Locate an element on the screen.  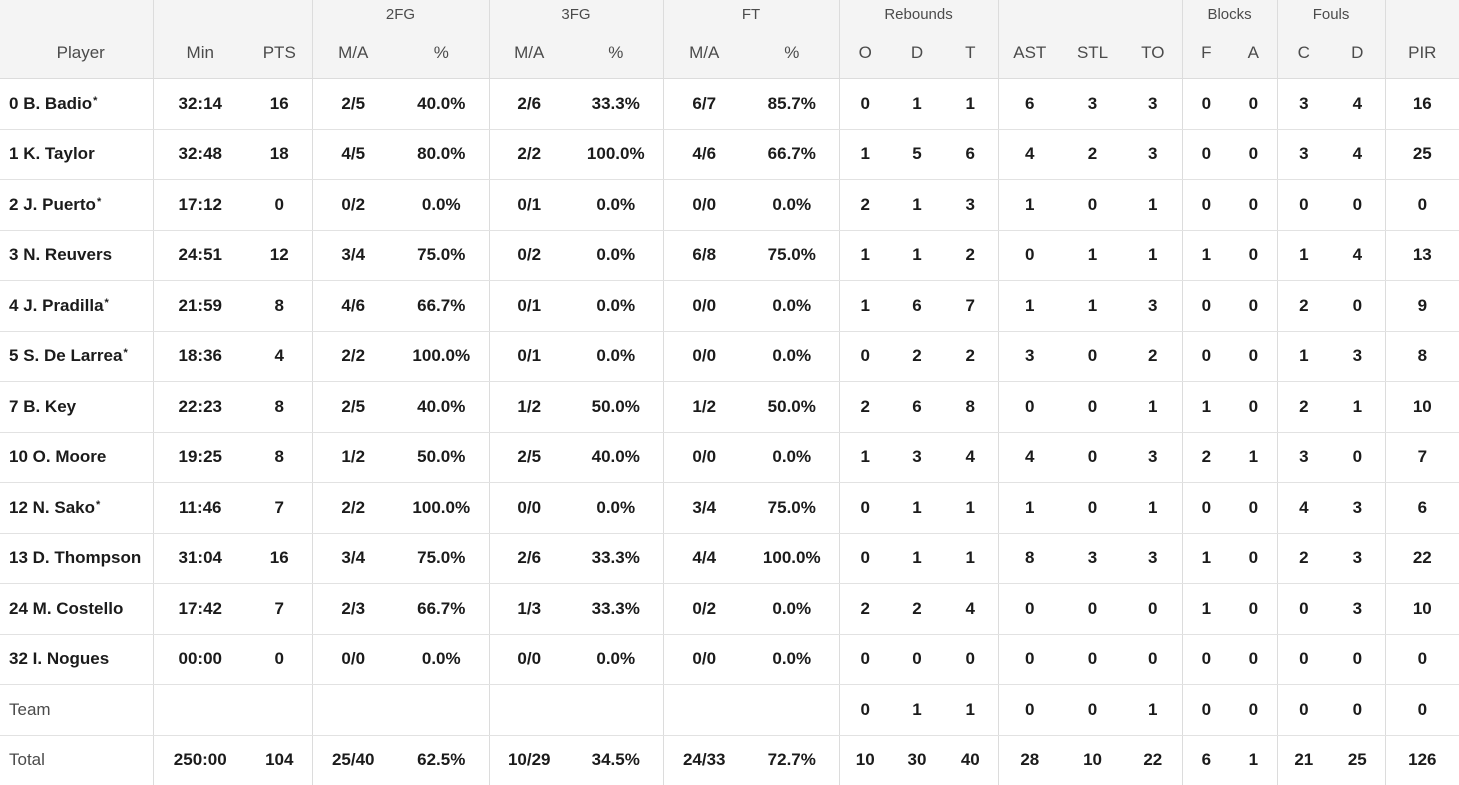
cell-ast: 4 is located at coordinates (1029, 154).